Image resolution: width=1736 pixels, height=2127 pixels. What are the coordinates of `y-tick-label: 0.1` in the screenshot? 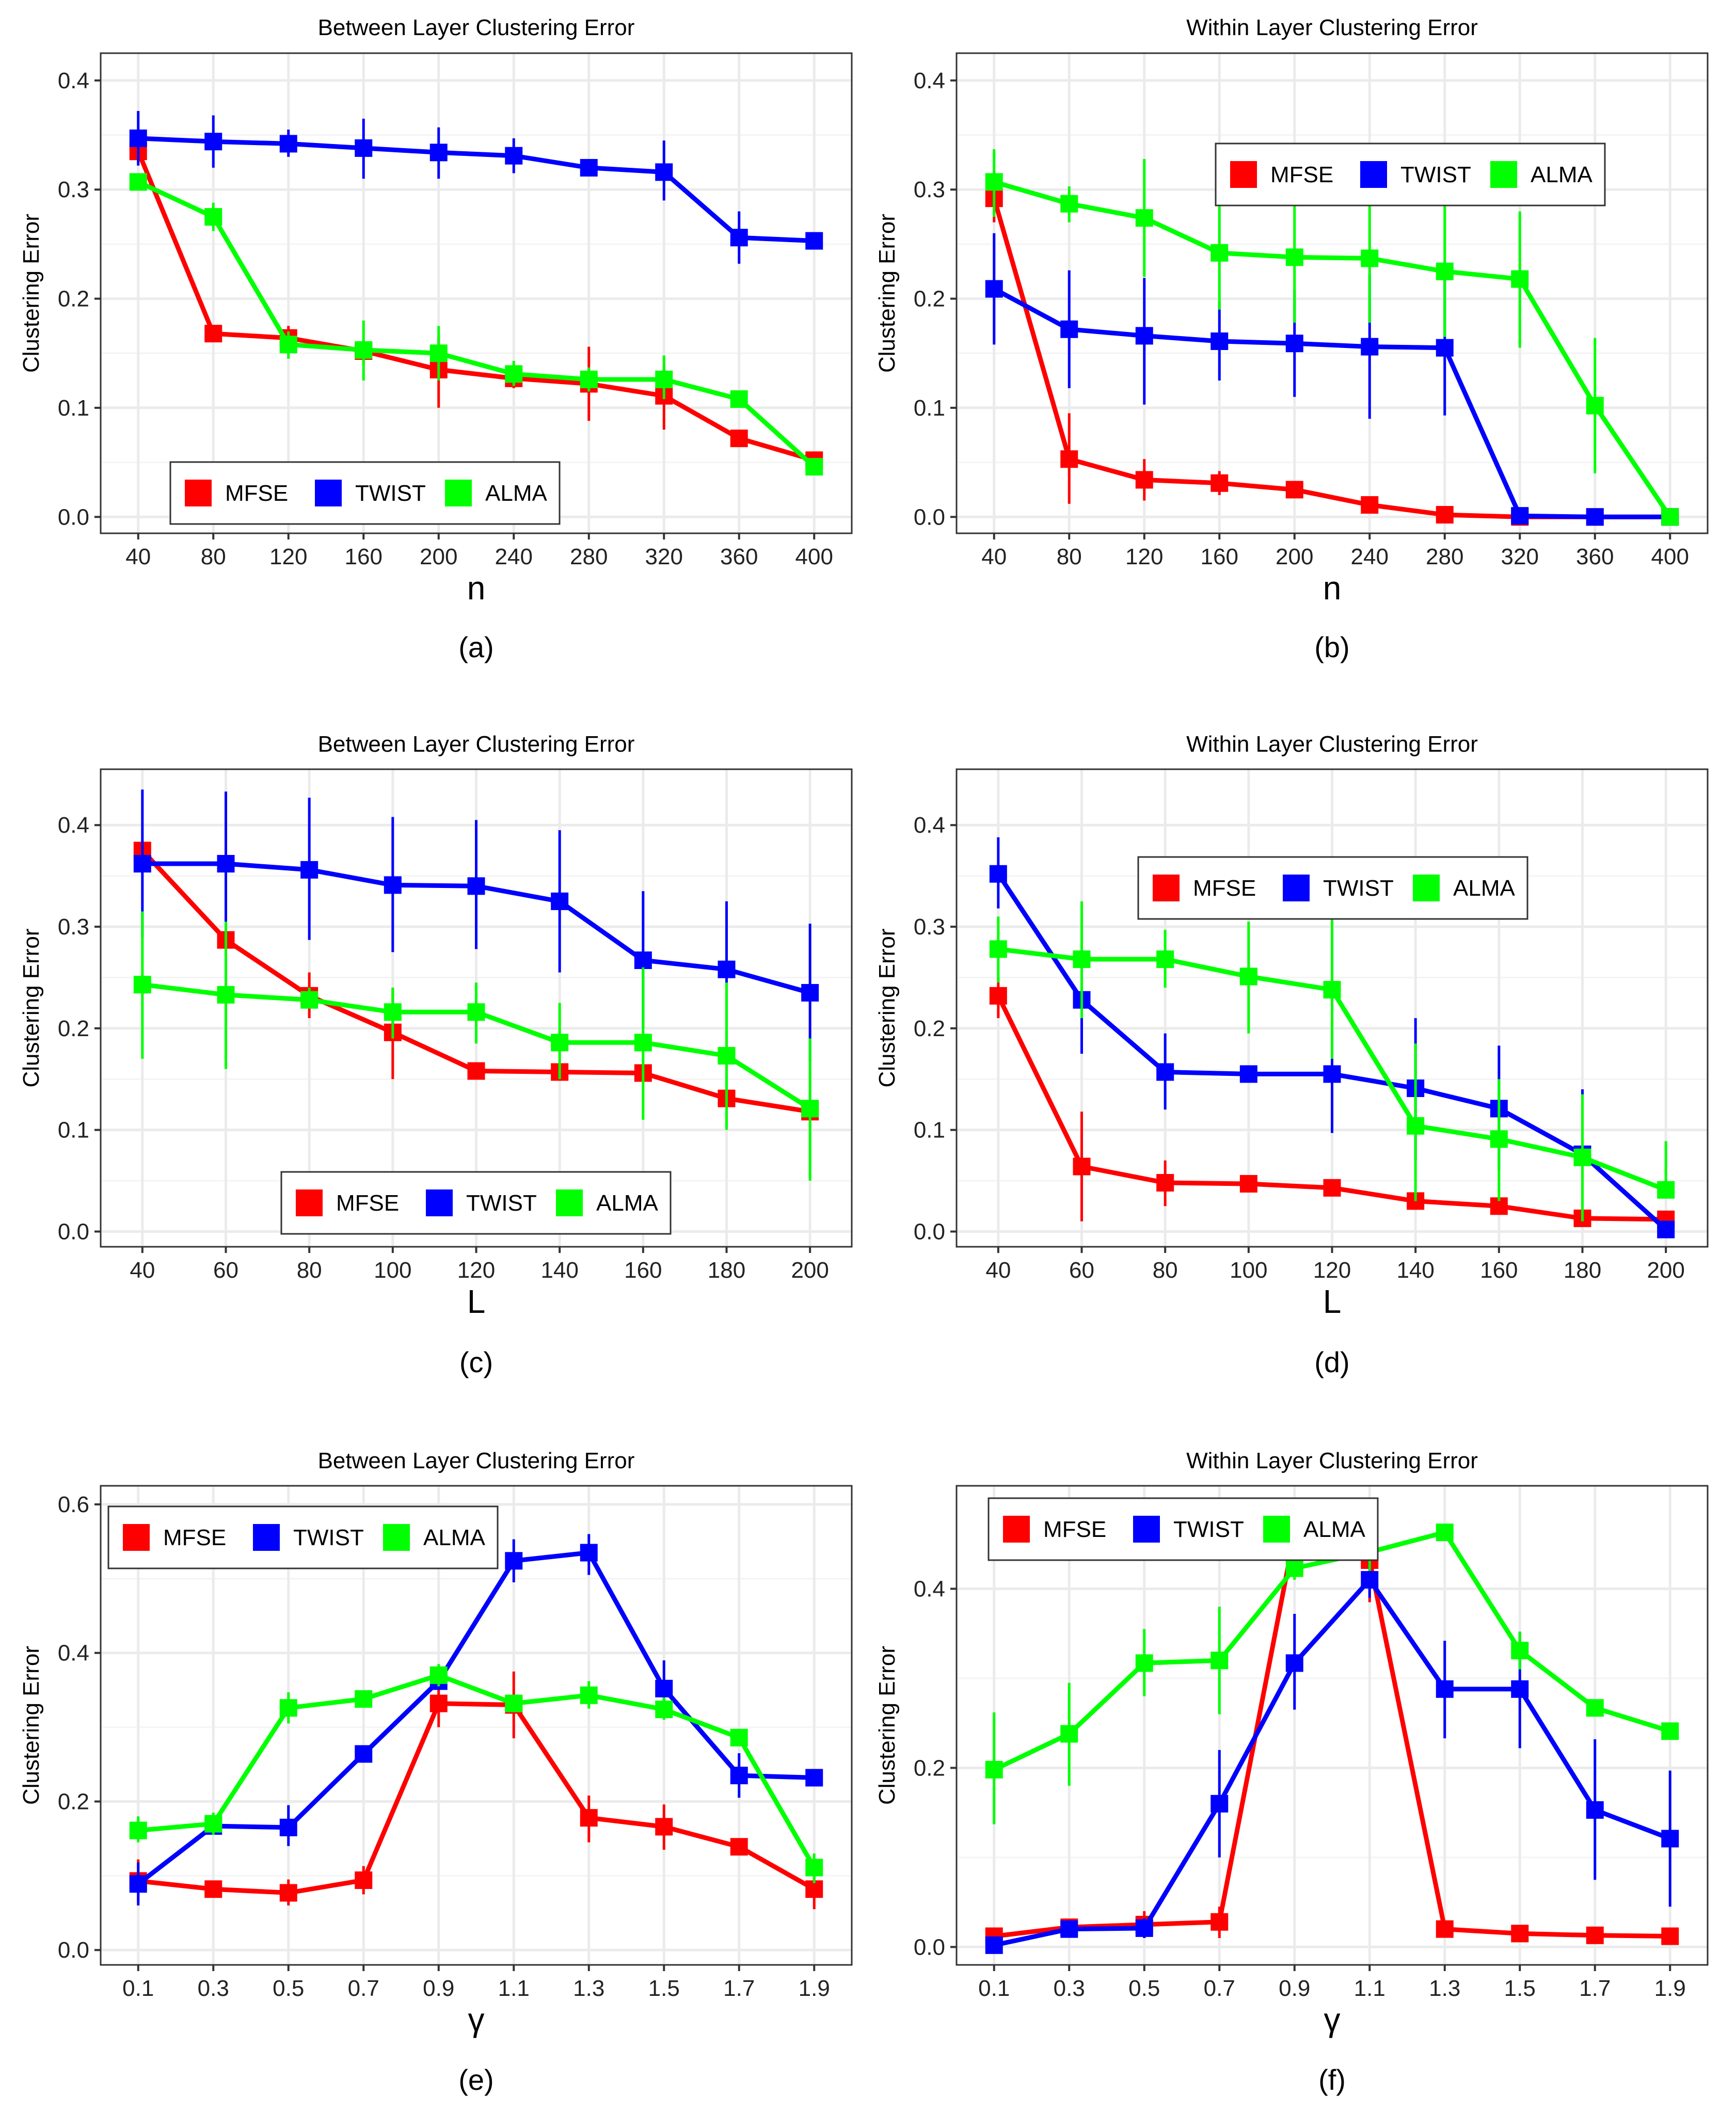 It's located at (73, 1130).